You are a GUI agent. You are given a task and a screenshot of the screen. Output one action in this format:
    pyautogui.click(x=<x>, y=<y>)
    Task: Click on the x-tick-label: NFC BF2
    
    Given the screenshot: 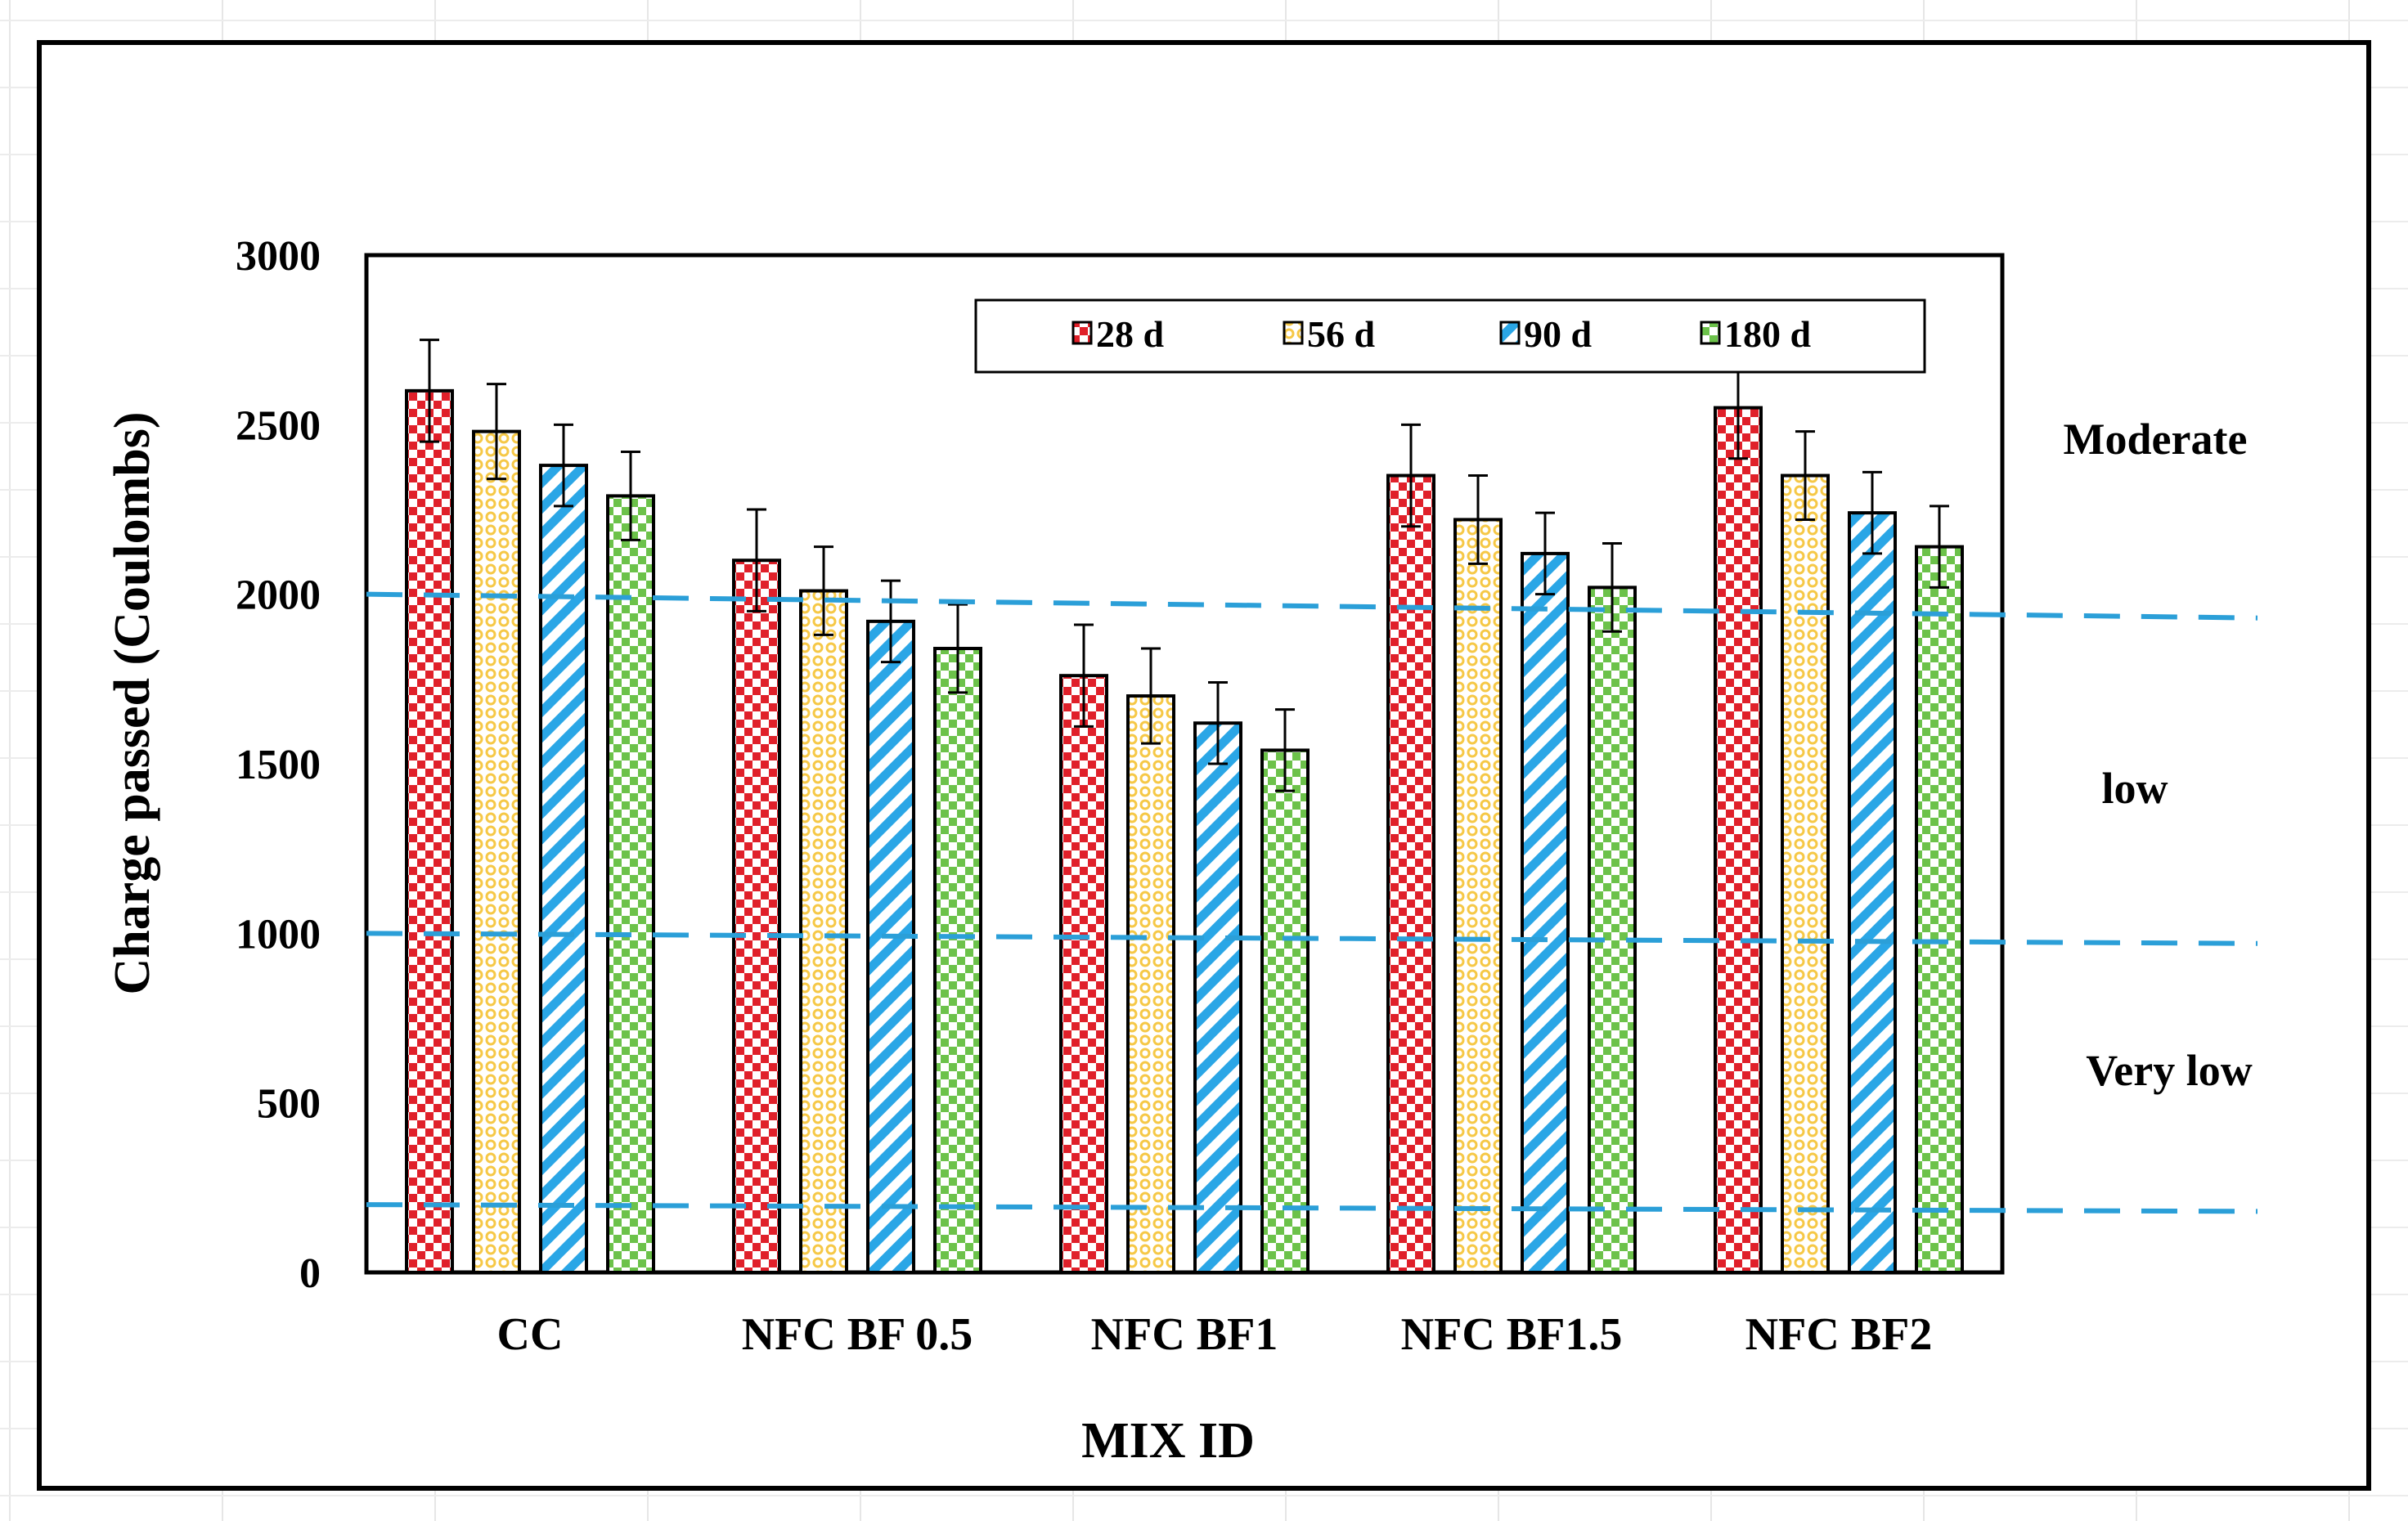 What is the action you would take?
    pyautogui.click(x=1839, y=1334)
    